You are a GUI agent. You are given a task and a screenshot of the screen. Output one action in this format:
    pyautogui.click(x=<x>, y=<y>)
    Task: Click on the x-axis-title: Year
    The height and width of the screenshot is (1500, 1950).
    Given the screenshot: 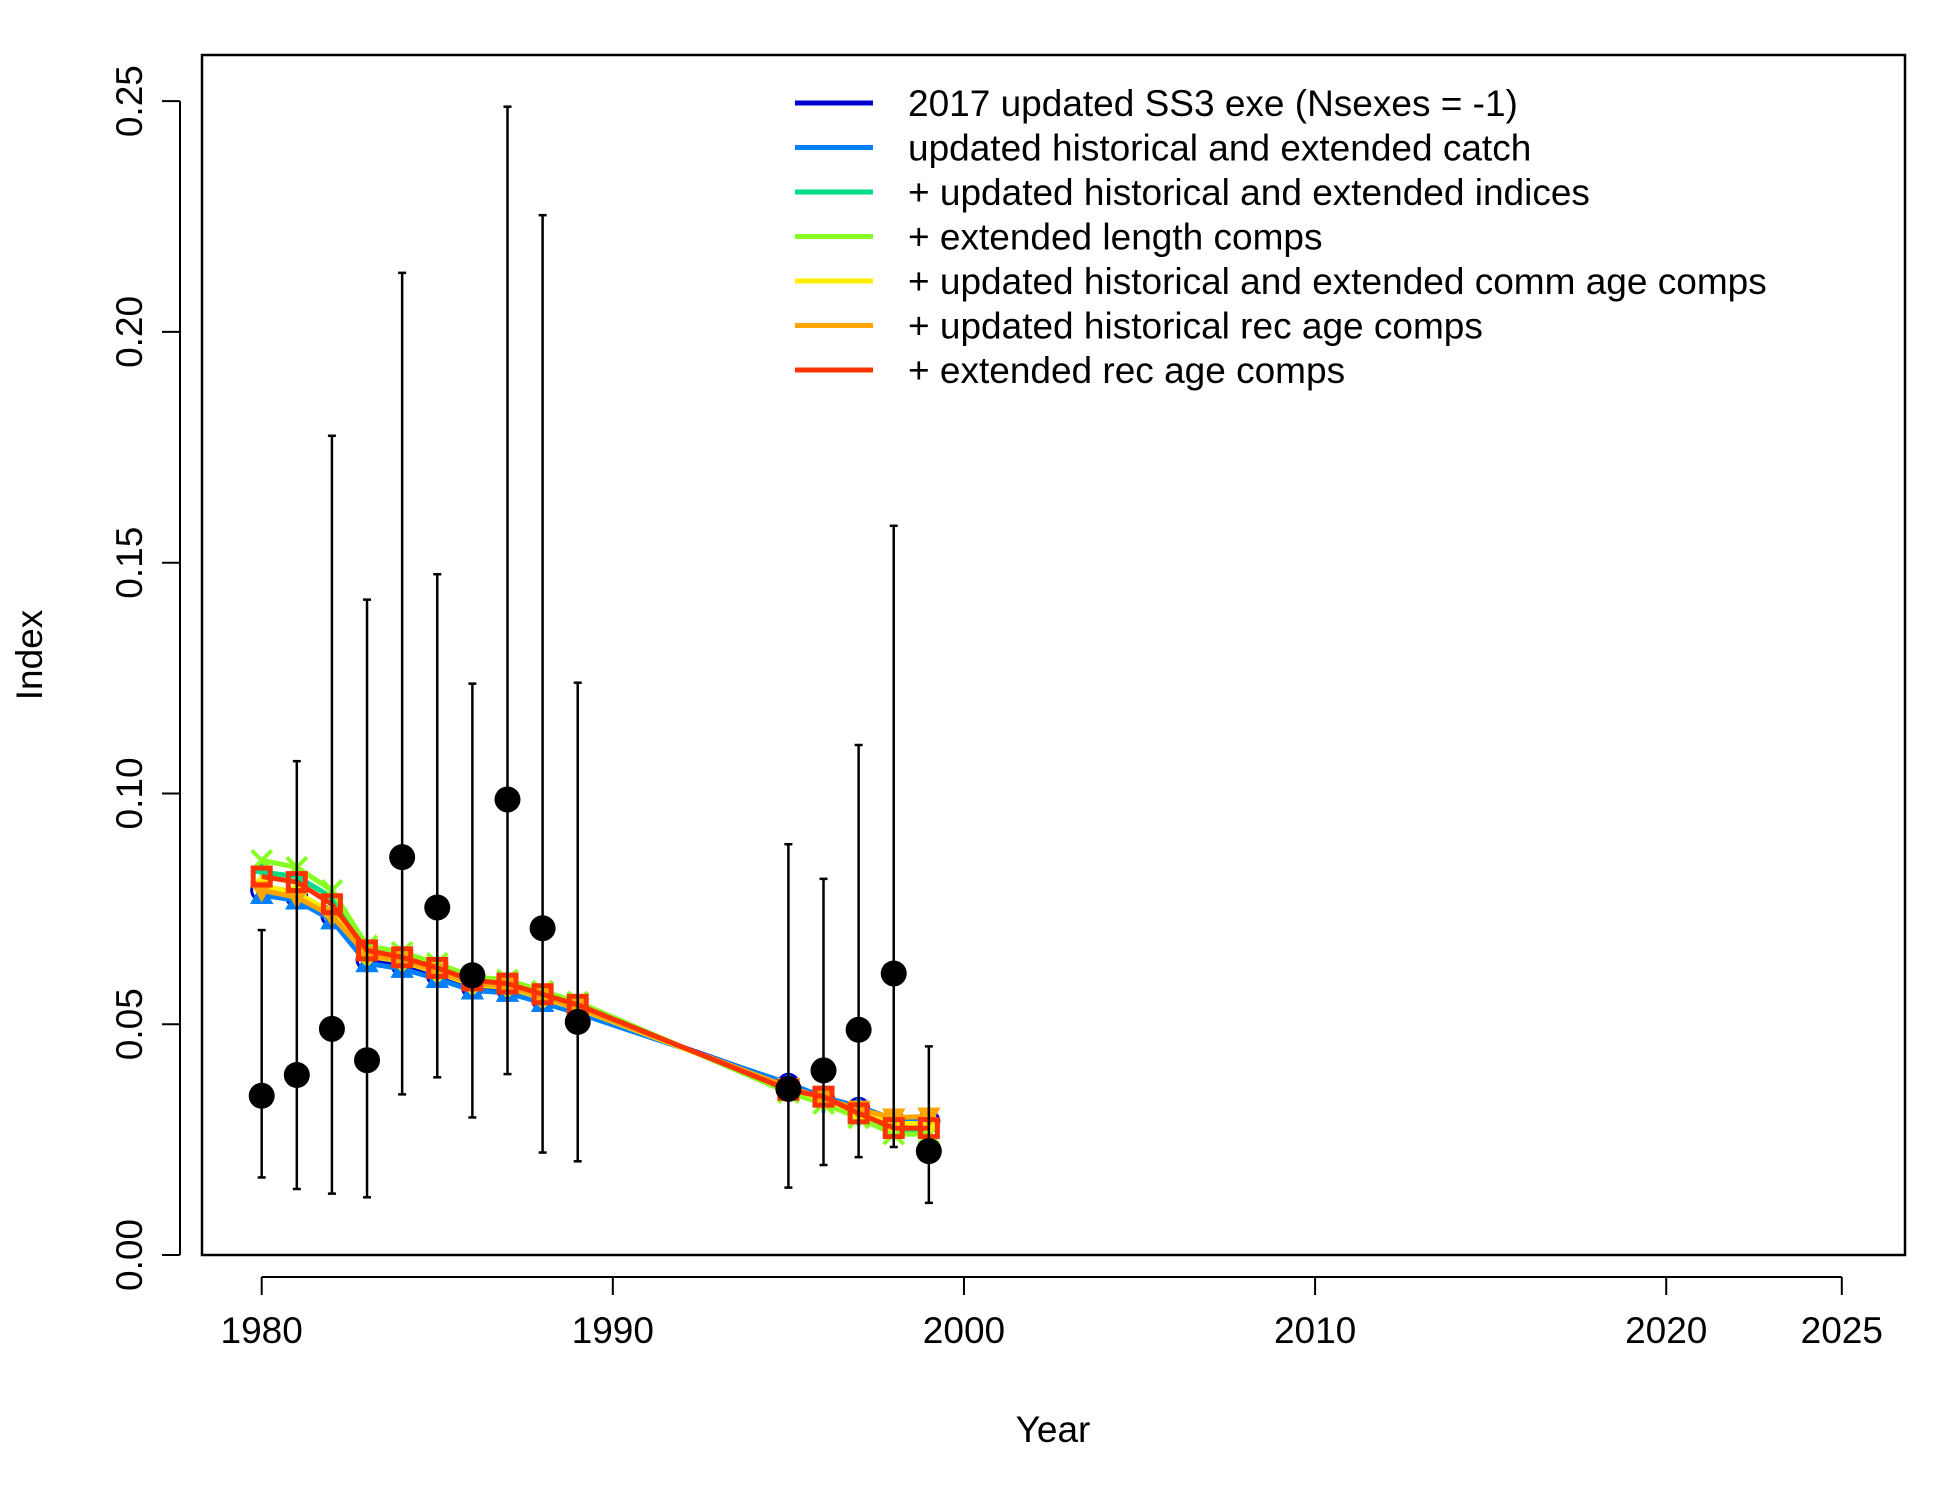 What is the action you would take?
    pyautogui.click(x=1053, y=1429)
    